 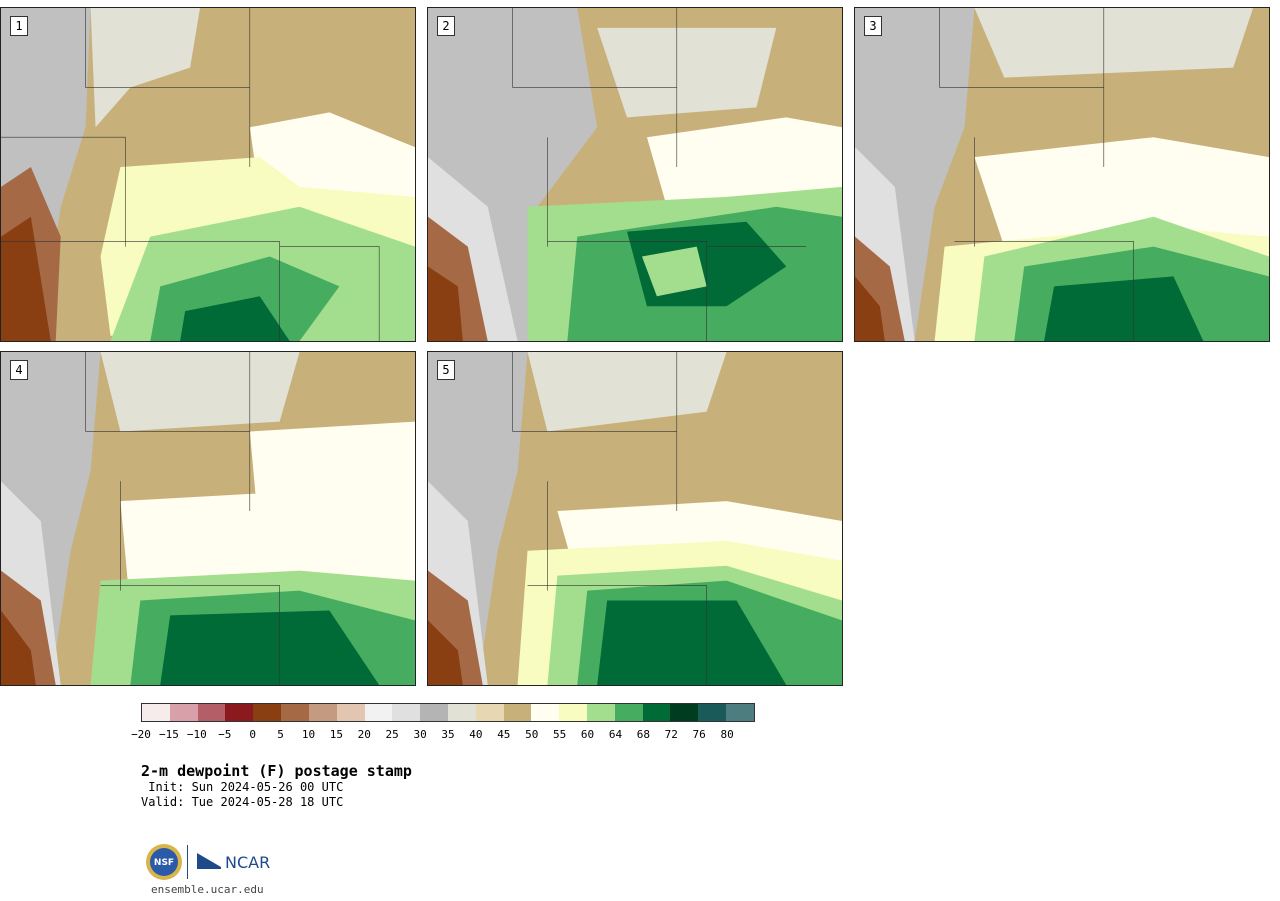 What do you see at coordinates (141, 734) in the screenshot?
I see `colorbar-tick-label: −20` at bounding box center [141, 734].